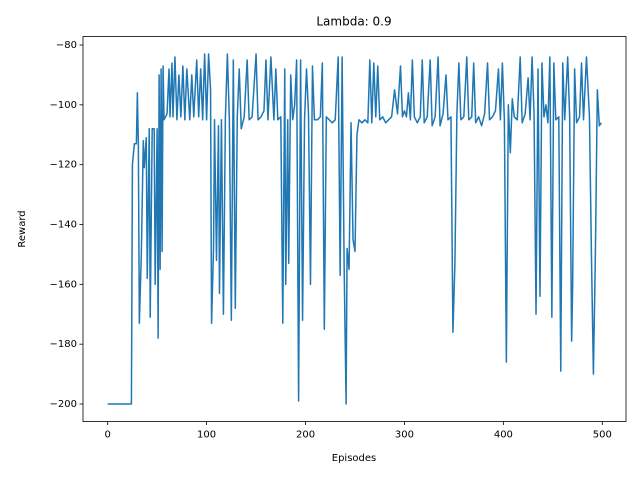  I want to click on x-tick-label: 300, so click(404, 435).